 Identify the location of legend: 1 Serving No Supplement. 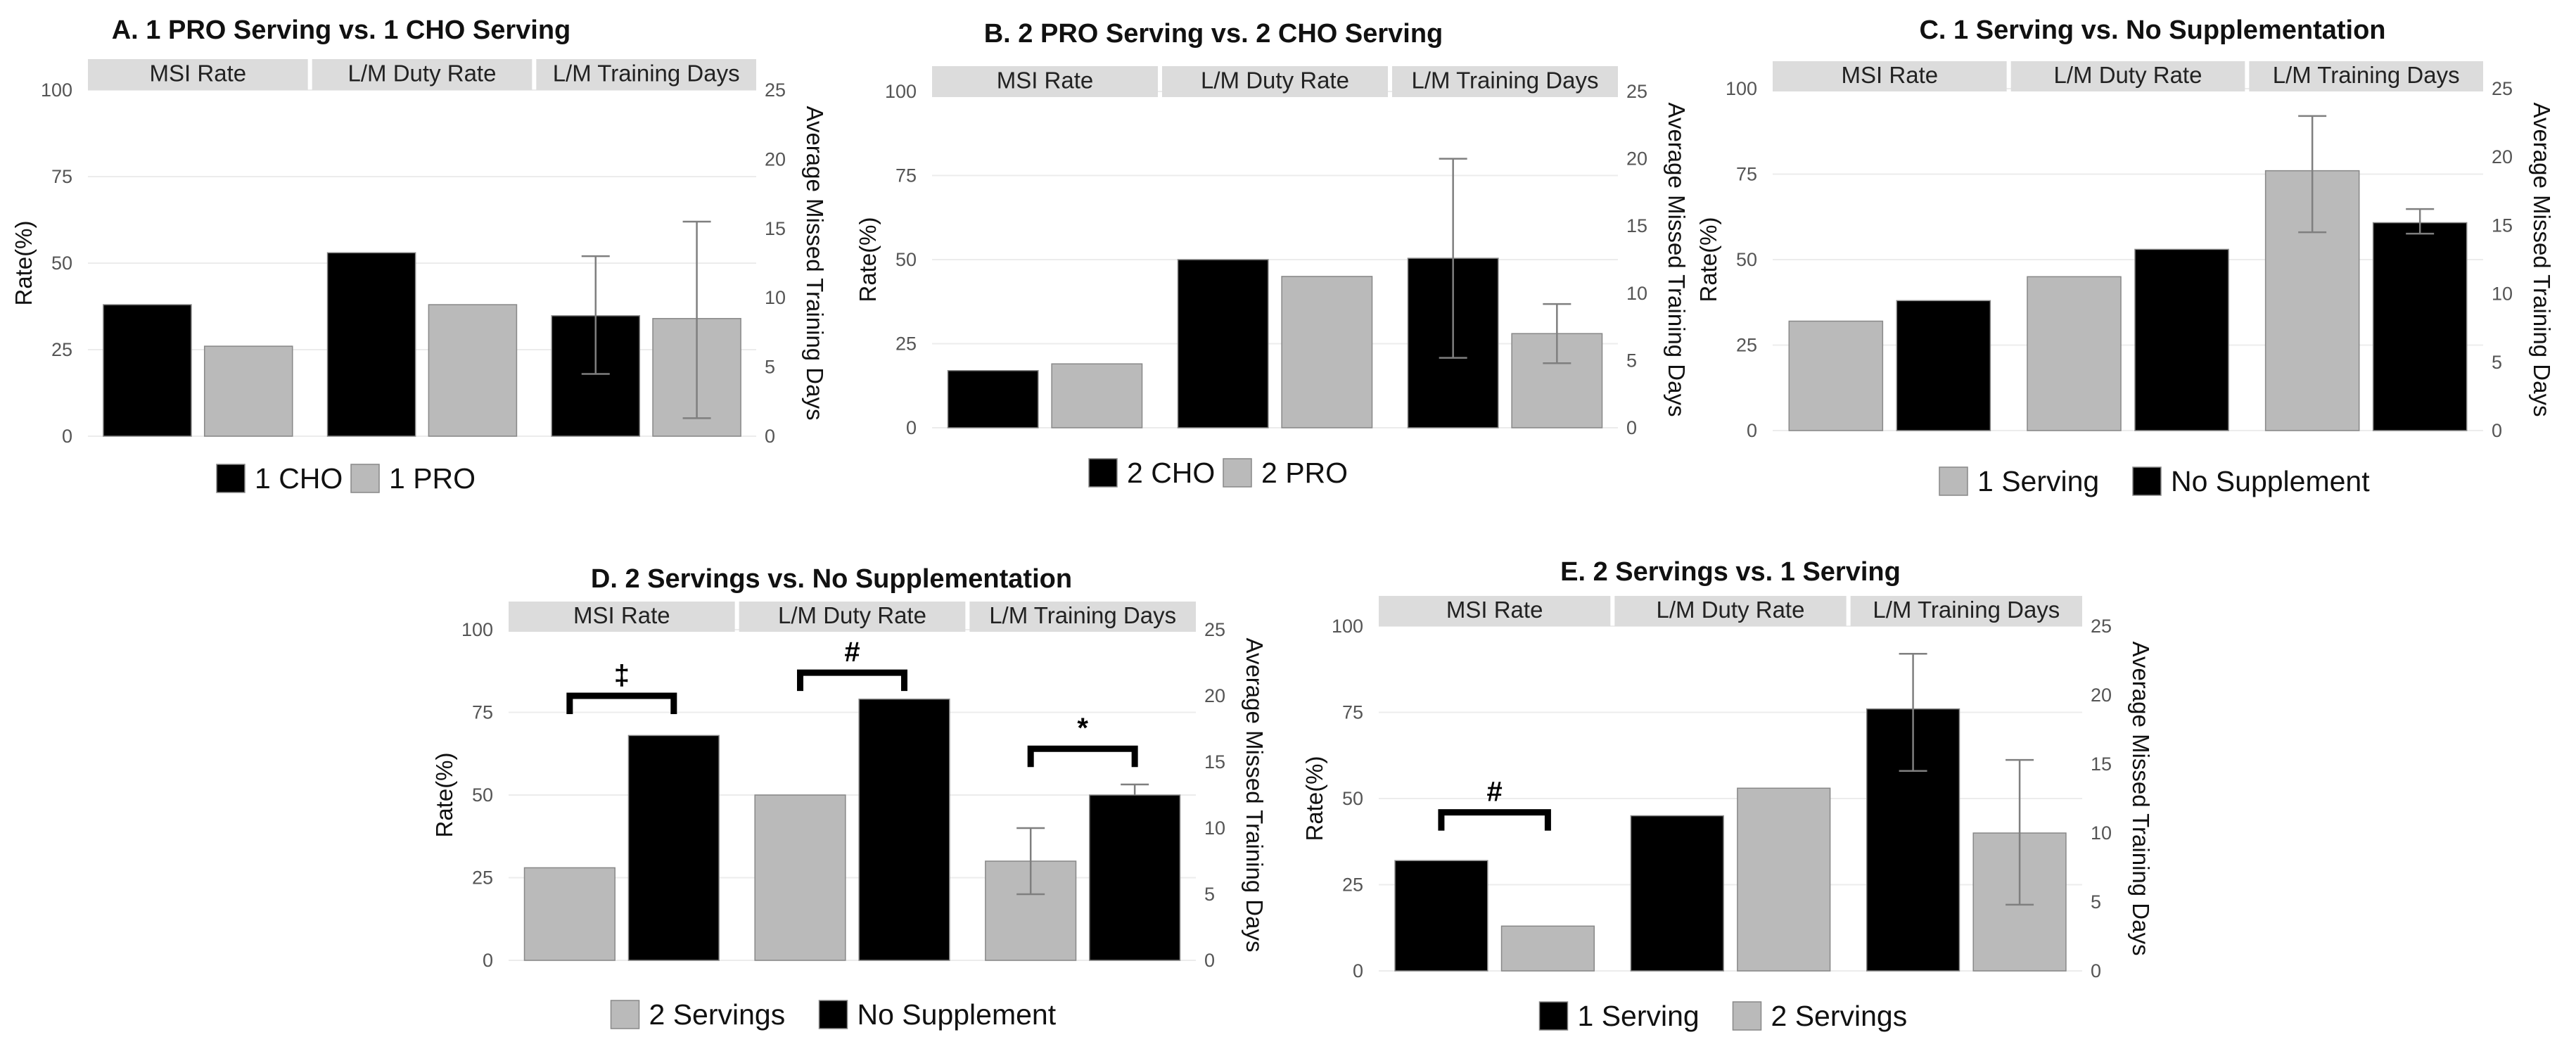
(2154, 481).